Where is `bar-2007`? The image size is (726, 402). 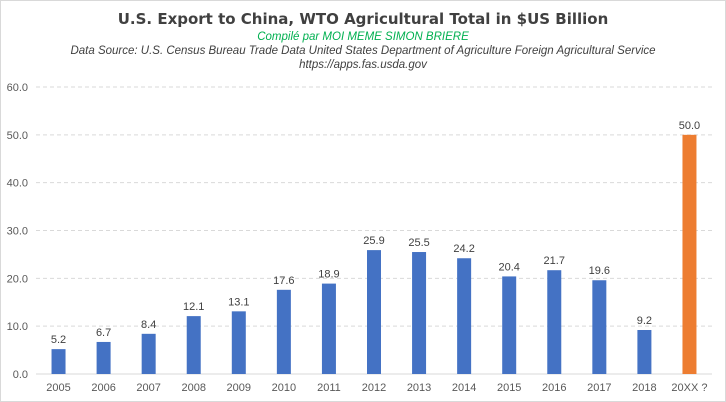
bar-2007 is located at coordinates (148, 353).